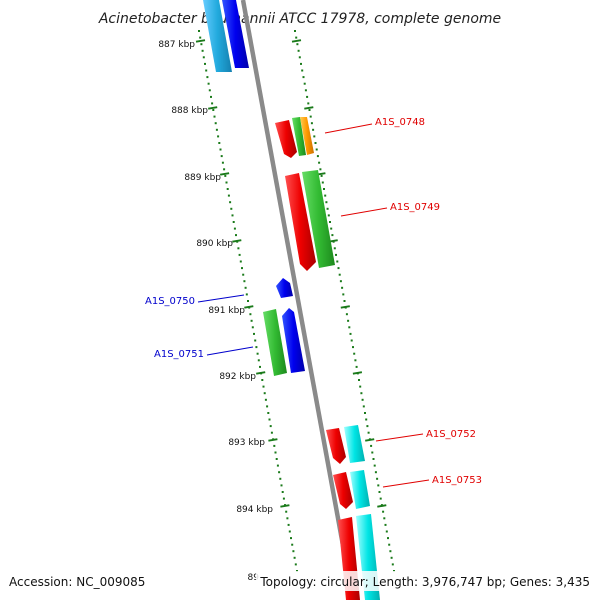 The image size is (600, 600). I want to click on footer-accession: Accession: NC_009085, so click(77, 582).